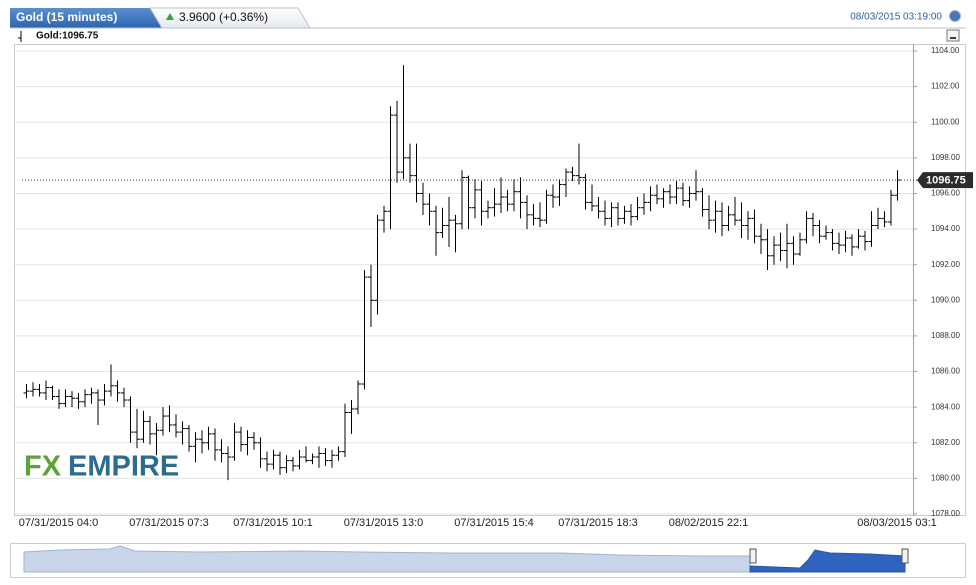 This screenshot has height=585, width=976. I want to click on legend-label: Gold:1096.75, so click(67, 36).